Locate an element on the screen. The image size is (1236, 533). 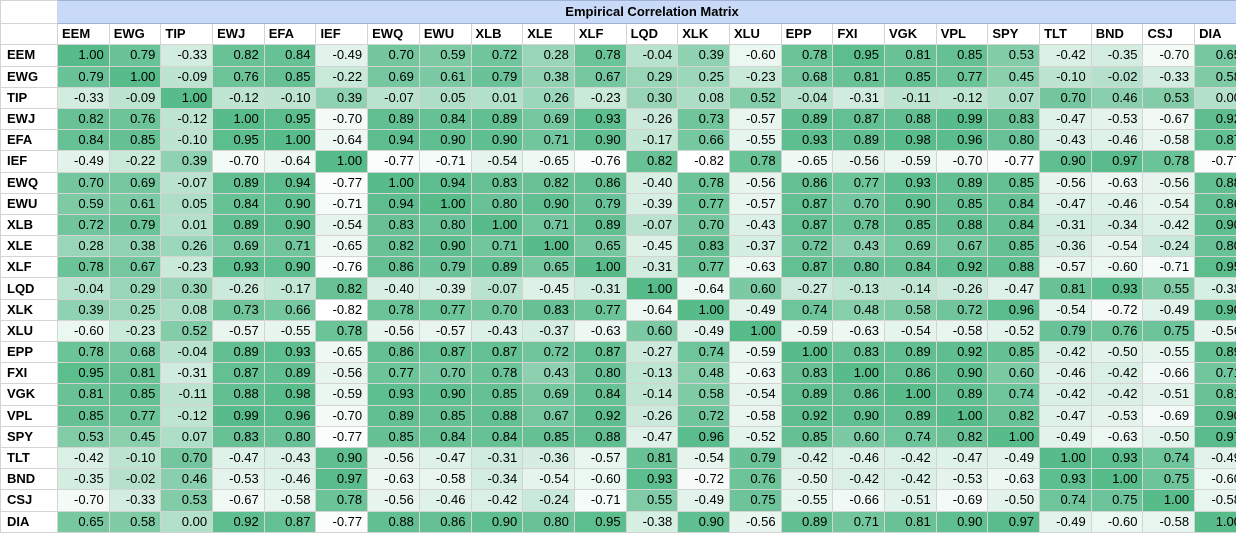
correlation-cell: 0.25 is located at coordinates (135, 309).